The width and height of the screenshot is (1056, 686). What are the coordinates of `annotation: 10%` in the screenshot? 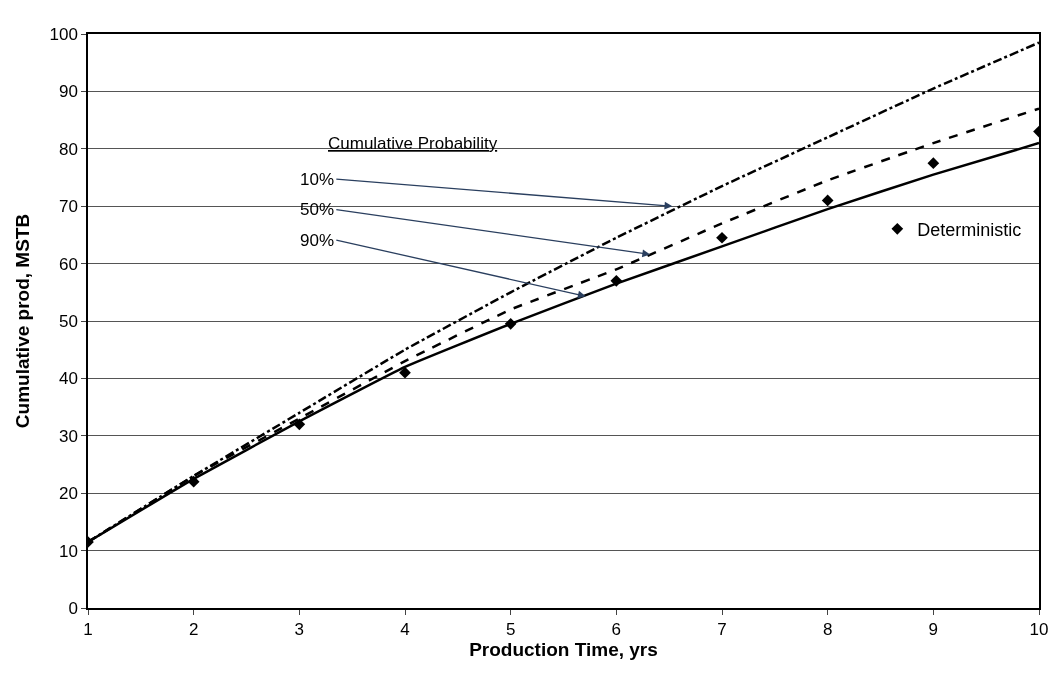 It's located at (317, 179).